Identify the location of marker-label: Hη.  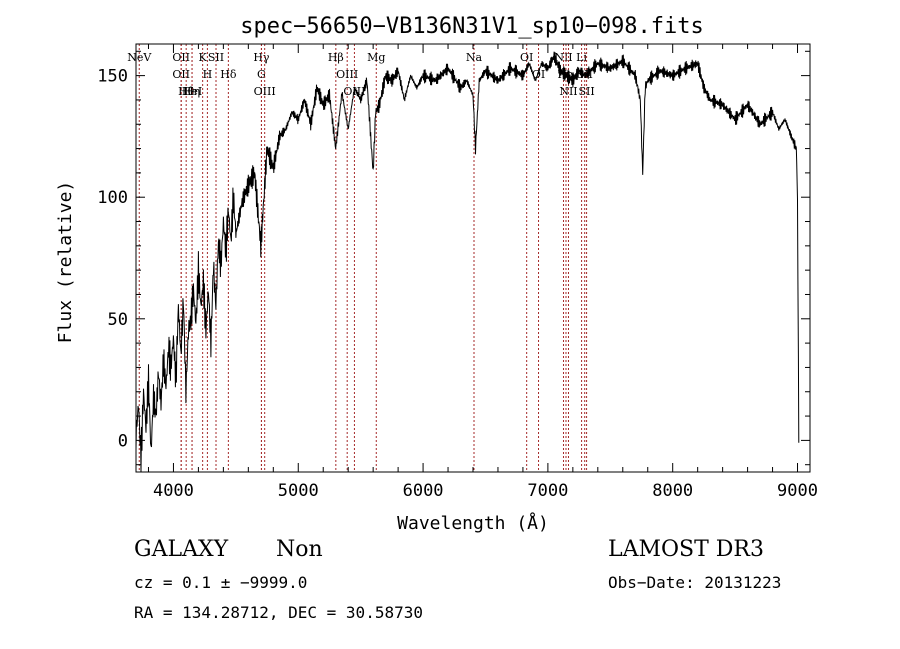
(192, 91).